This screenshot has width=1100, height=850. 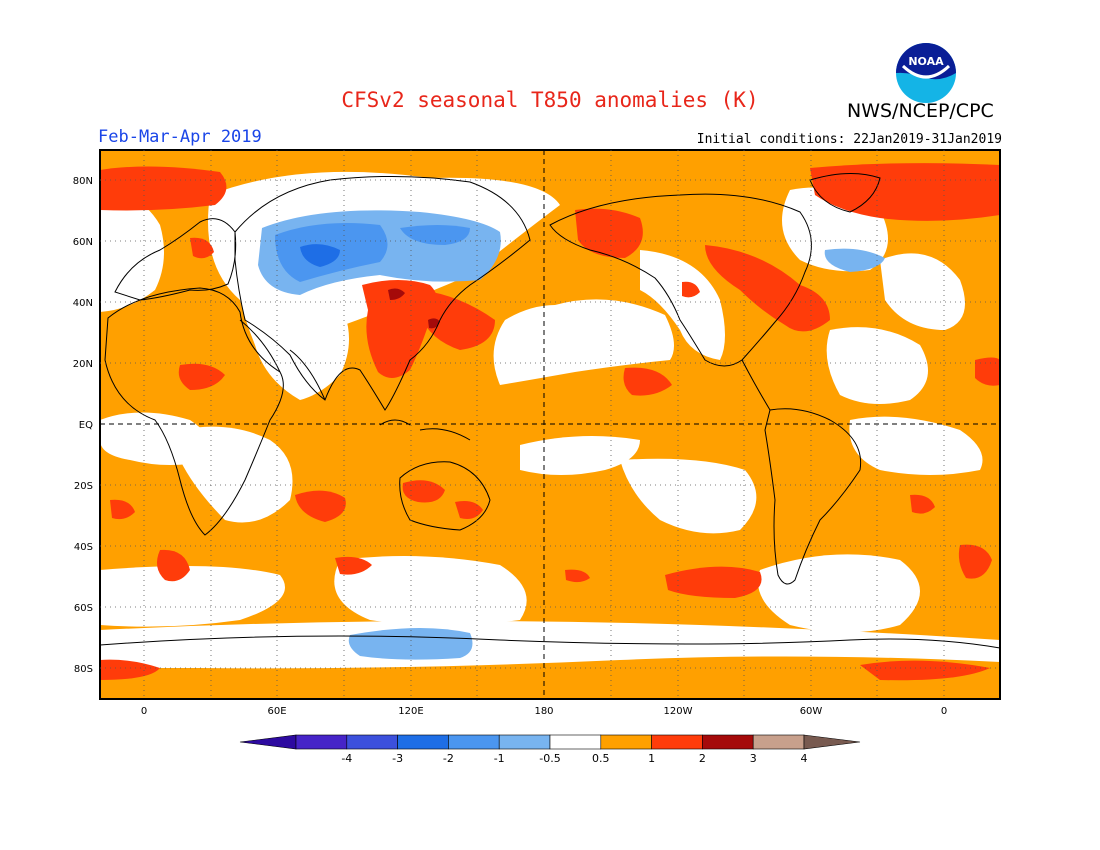 I want to click on lat-label-40s: 40S, so click(x=83, y=547).